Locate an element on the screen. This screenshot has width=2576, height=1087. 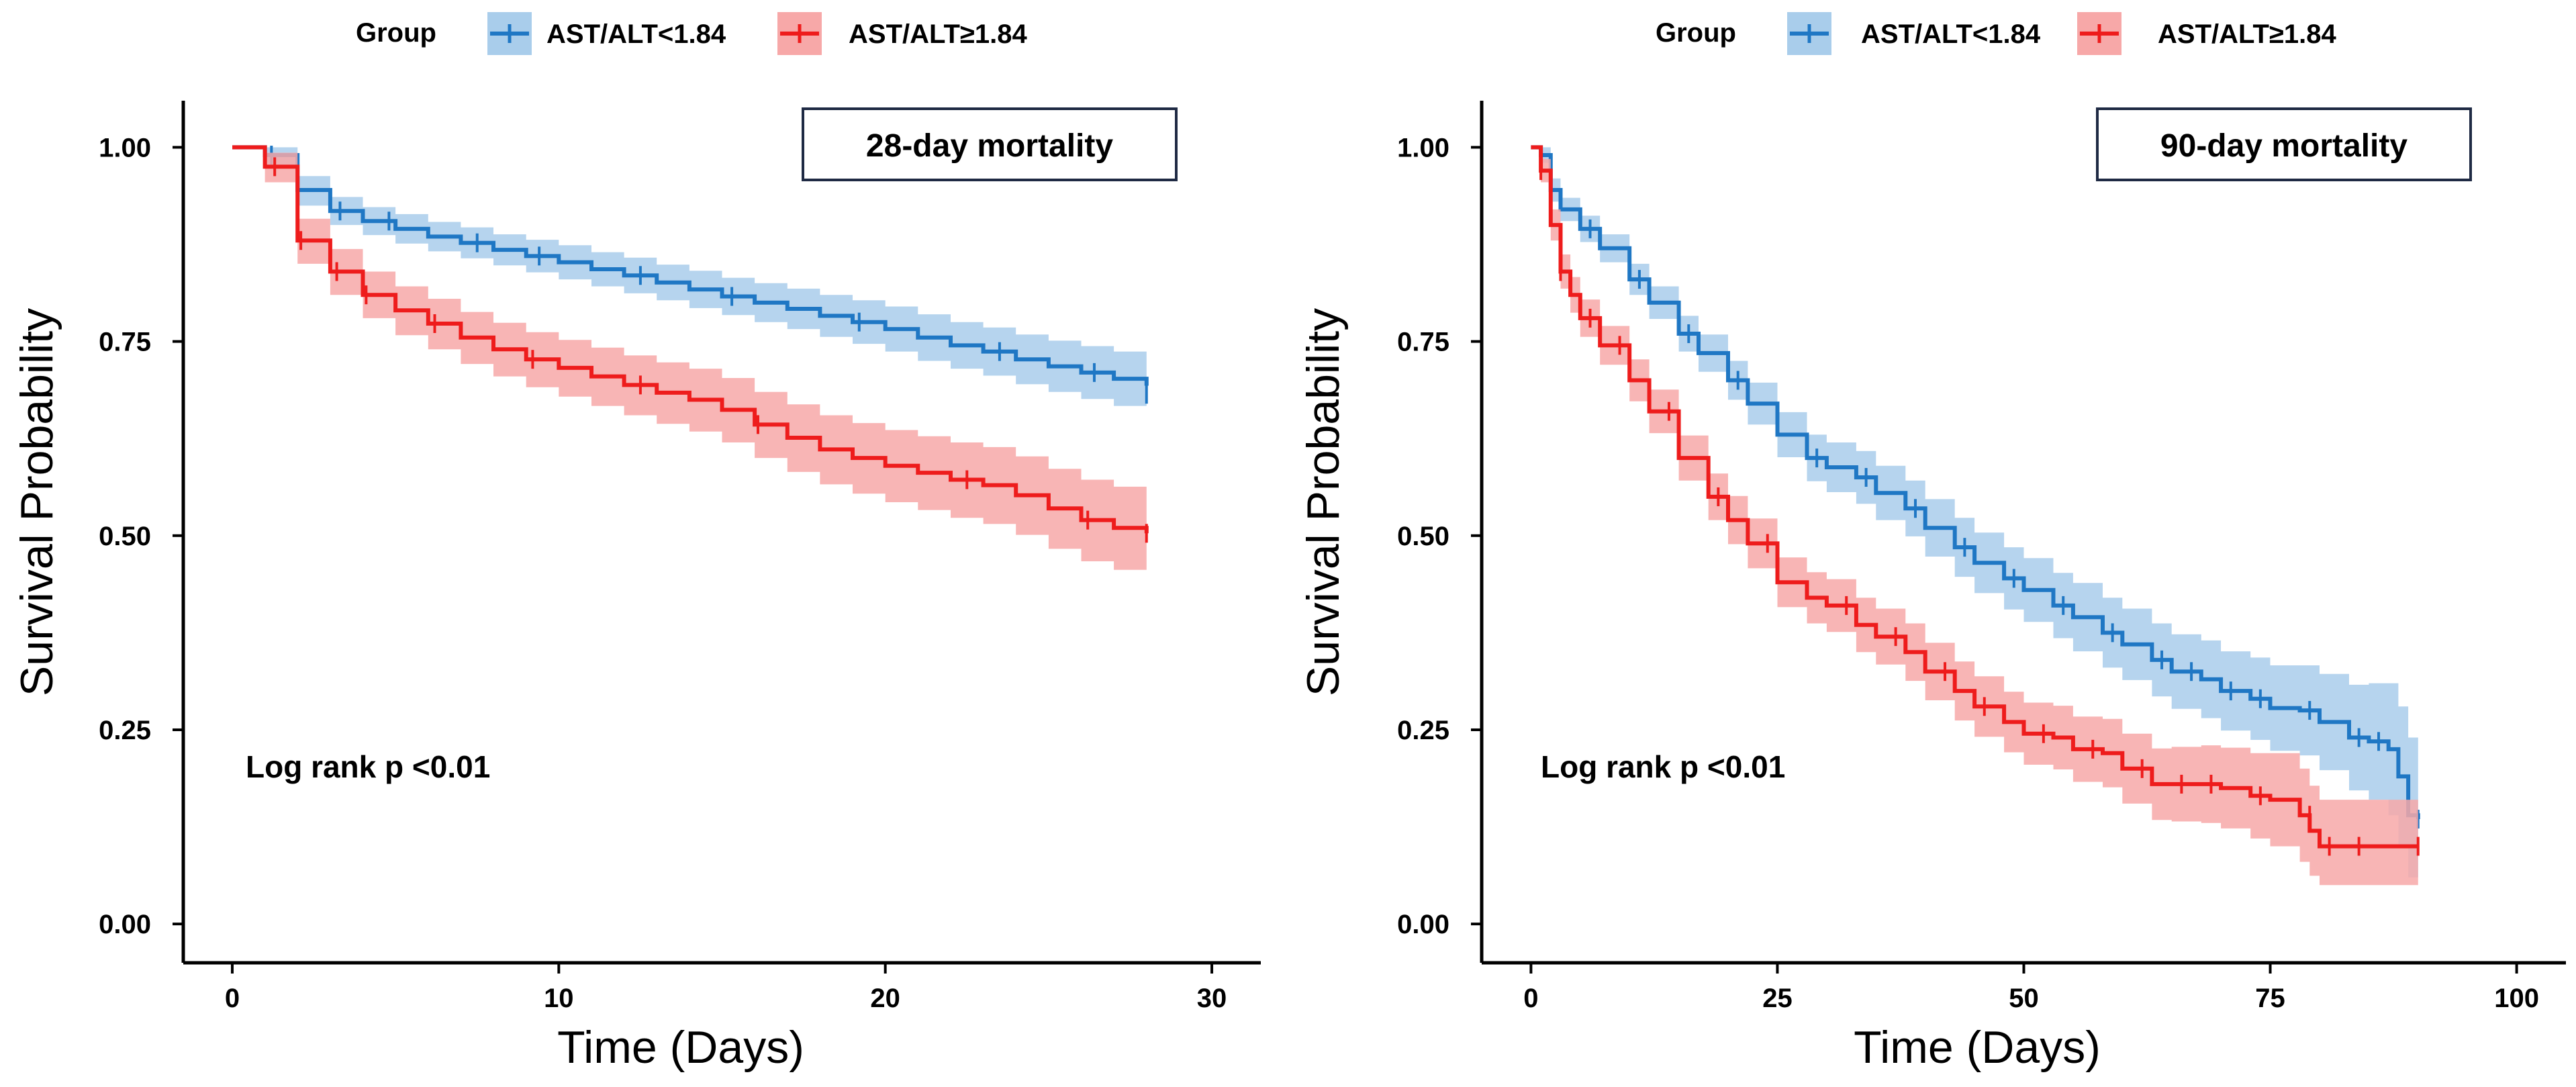
x-tick-label: 30 is located at coordinates (1212, 998).